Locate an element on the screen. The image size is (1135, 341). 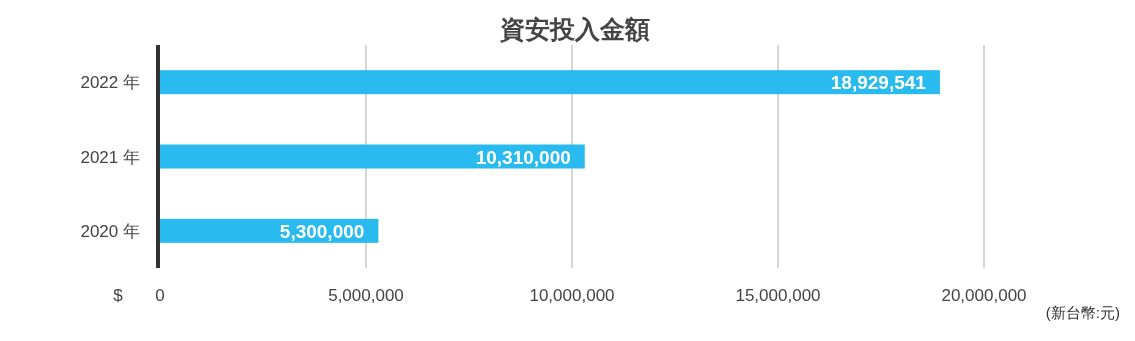
x-tick-label: 20,000,000 is located at coordinates (984, 295).